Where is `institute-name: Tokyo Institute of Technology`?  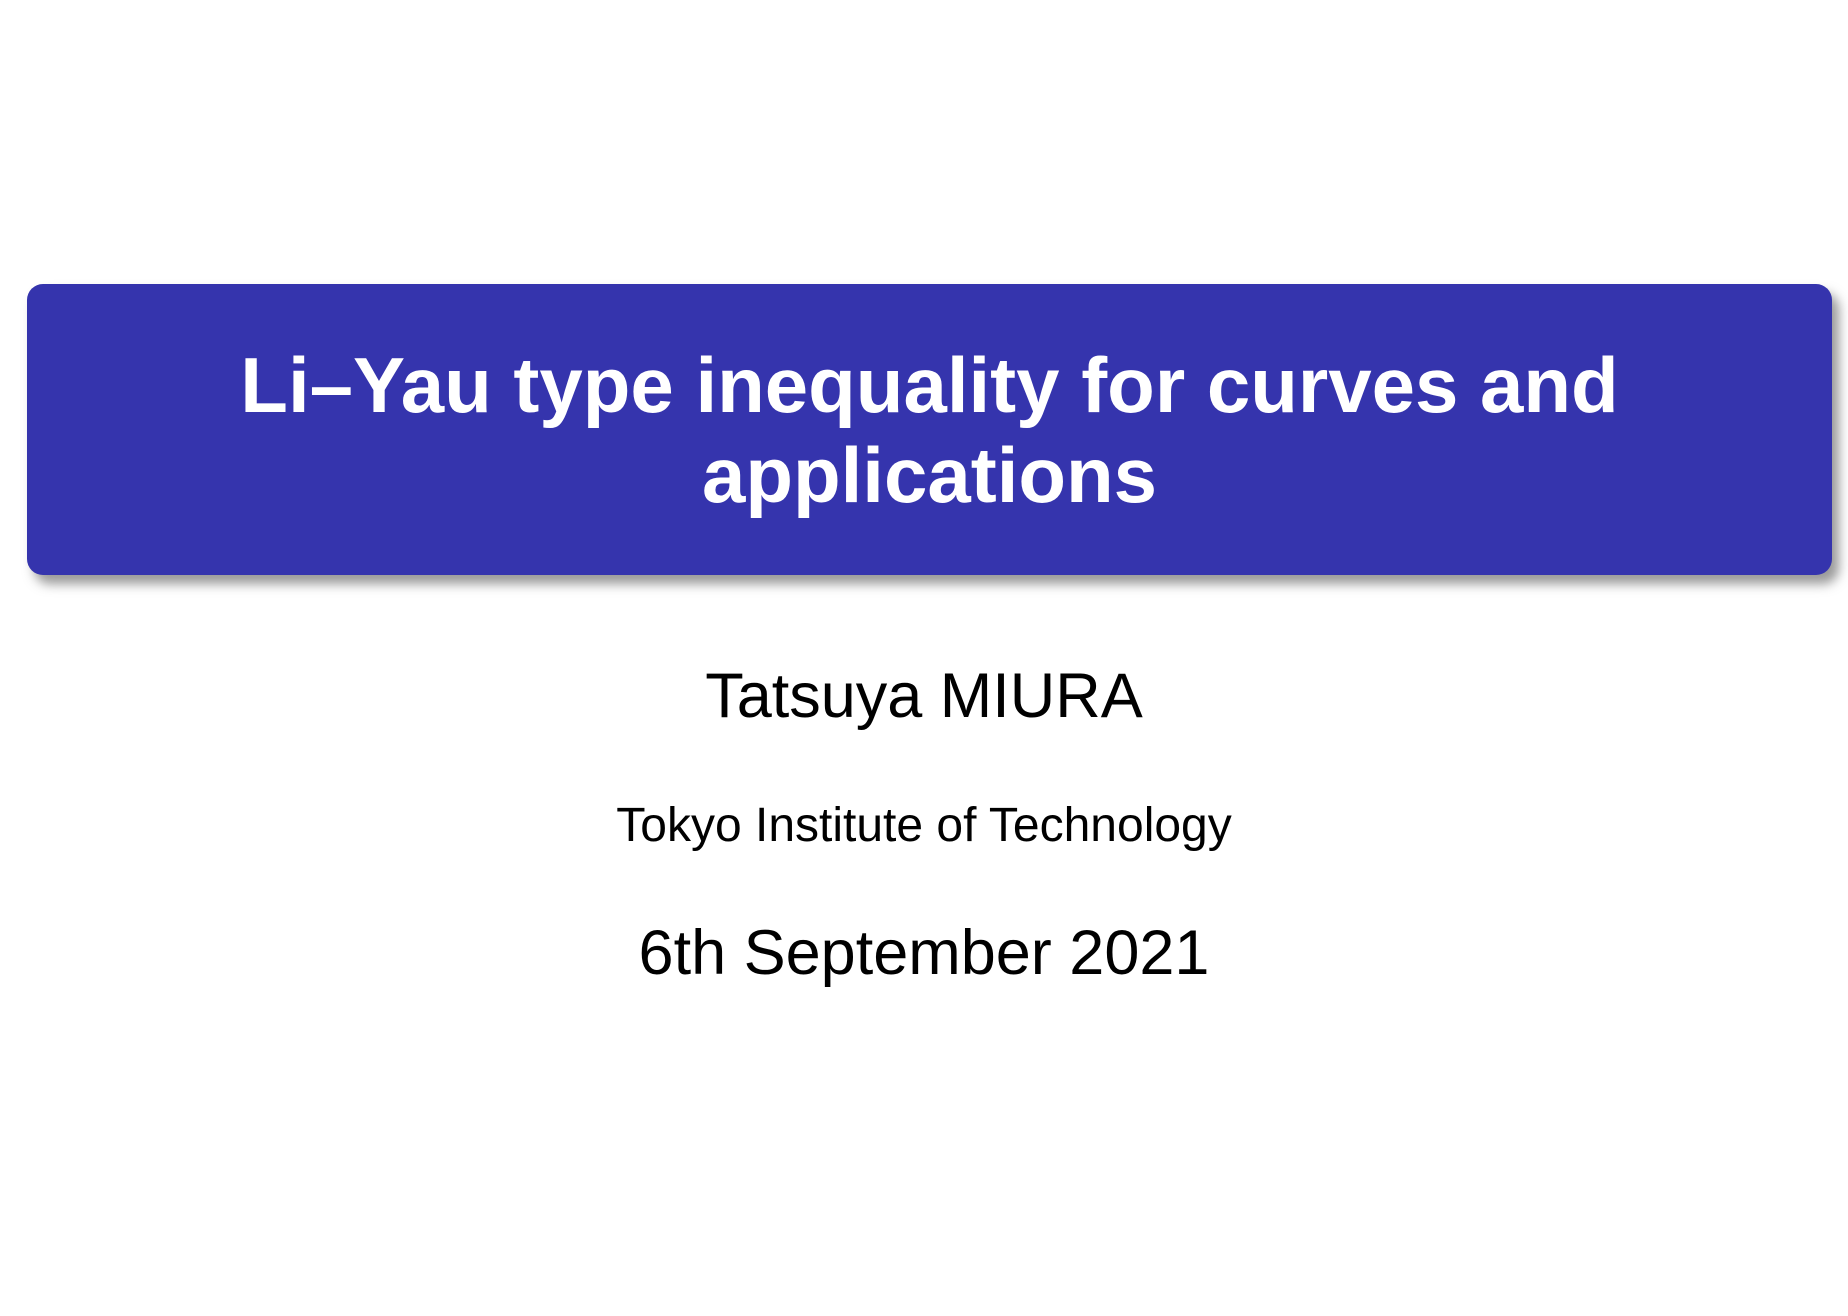
institute-name: Tokyo Institute of Technology is located at coordinates (924, 825).